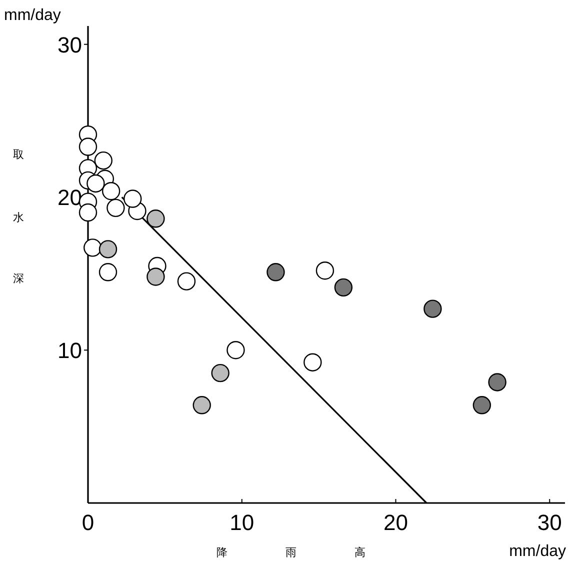 The width and height of the screenshot is (578, 571). What do you see at coordinates (18, 233) in the screenshot?
I see `y-axis-title: 取水深` at bounding box center [18, 233].